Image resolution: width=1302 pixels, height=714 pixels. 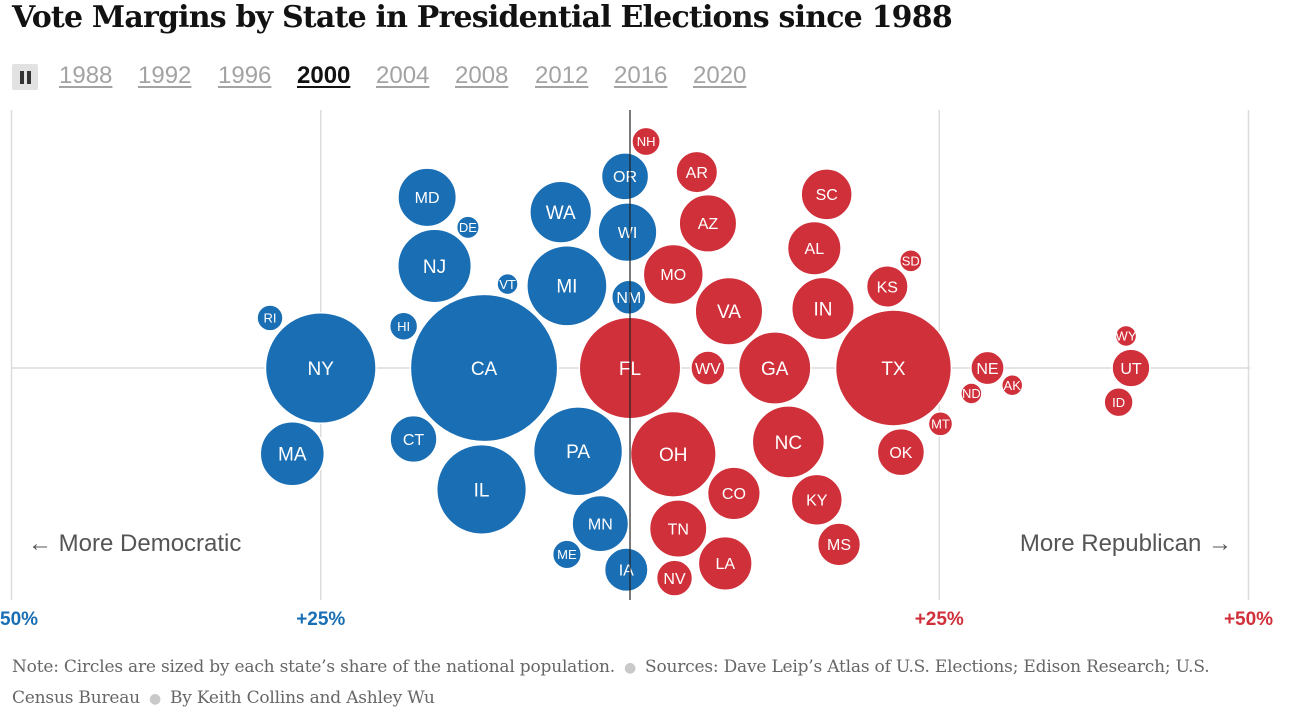 I want to click on state-bubble-ct, so click(x=413, y=439).